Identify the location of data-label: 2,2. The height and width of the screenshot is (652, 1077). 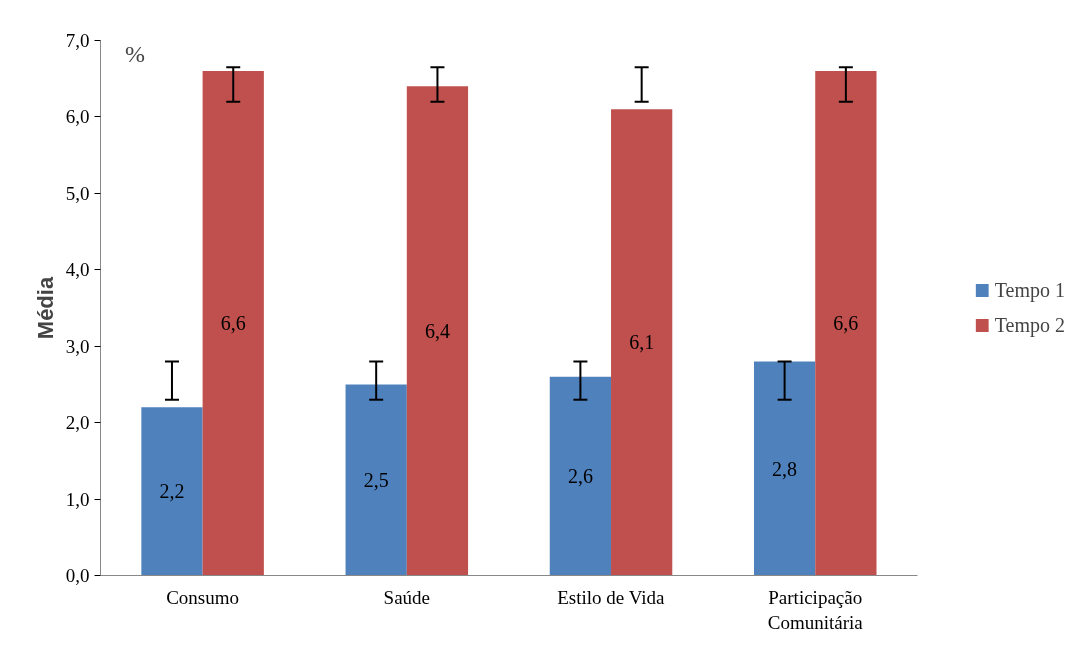
(172, 491).